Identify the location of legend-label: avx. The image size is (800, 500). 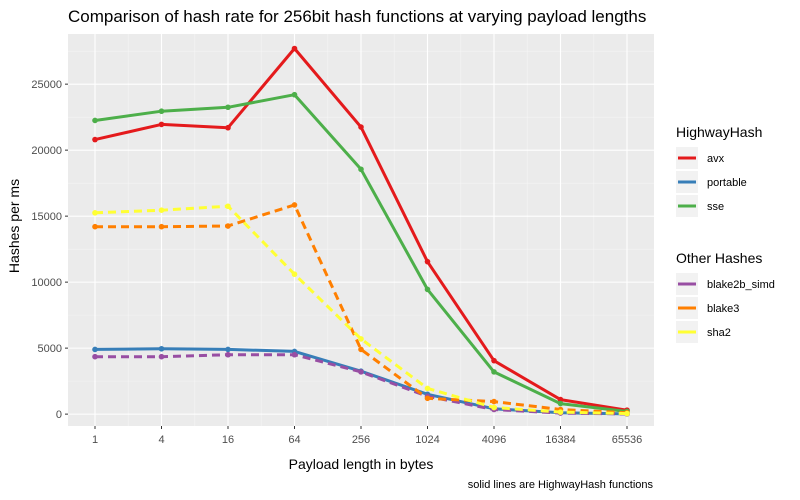
(716, 159).